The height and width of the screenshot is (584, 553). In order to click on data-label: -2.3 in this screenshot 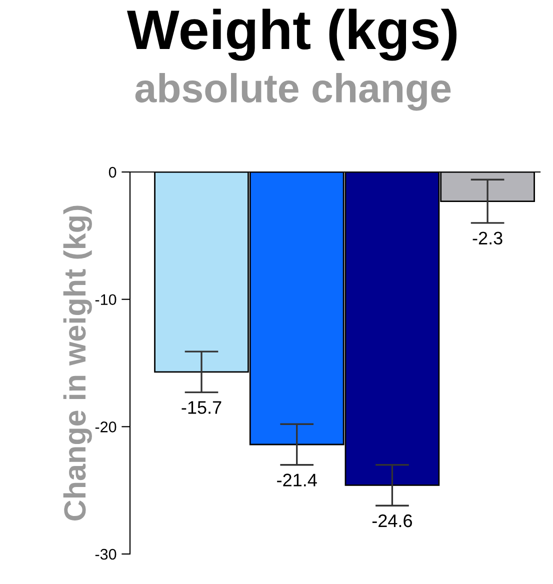, I will do `click(487, 238)`.